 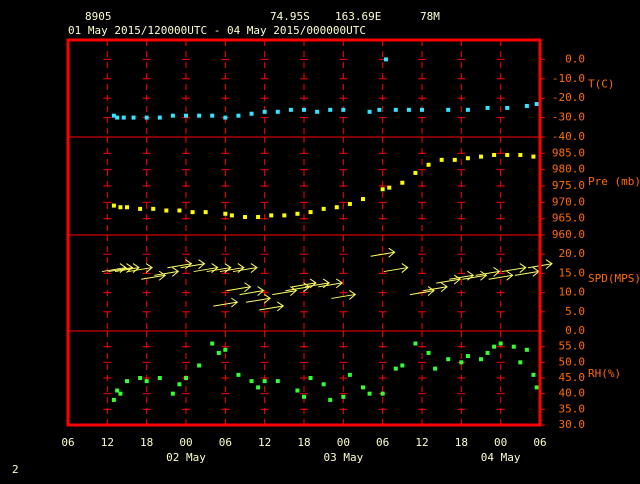 I want to click on station-id: 8905, so click(x=98, y=16).